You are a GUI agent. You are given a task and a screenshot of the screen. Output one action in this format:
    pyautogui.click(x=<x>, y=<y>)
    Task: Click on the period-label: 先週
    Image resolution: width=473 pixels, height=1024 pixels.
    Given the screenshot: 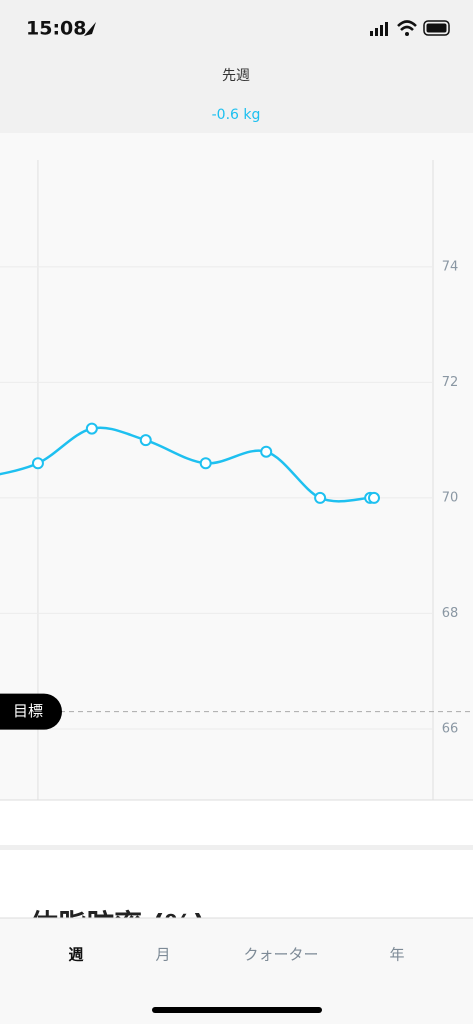 What is the action you would take?
    pyautogui.click(x=236, y=76)
    